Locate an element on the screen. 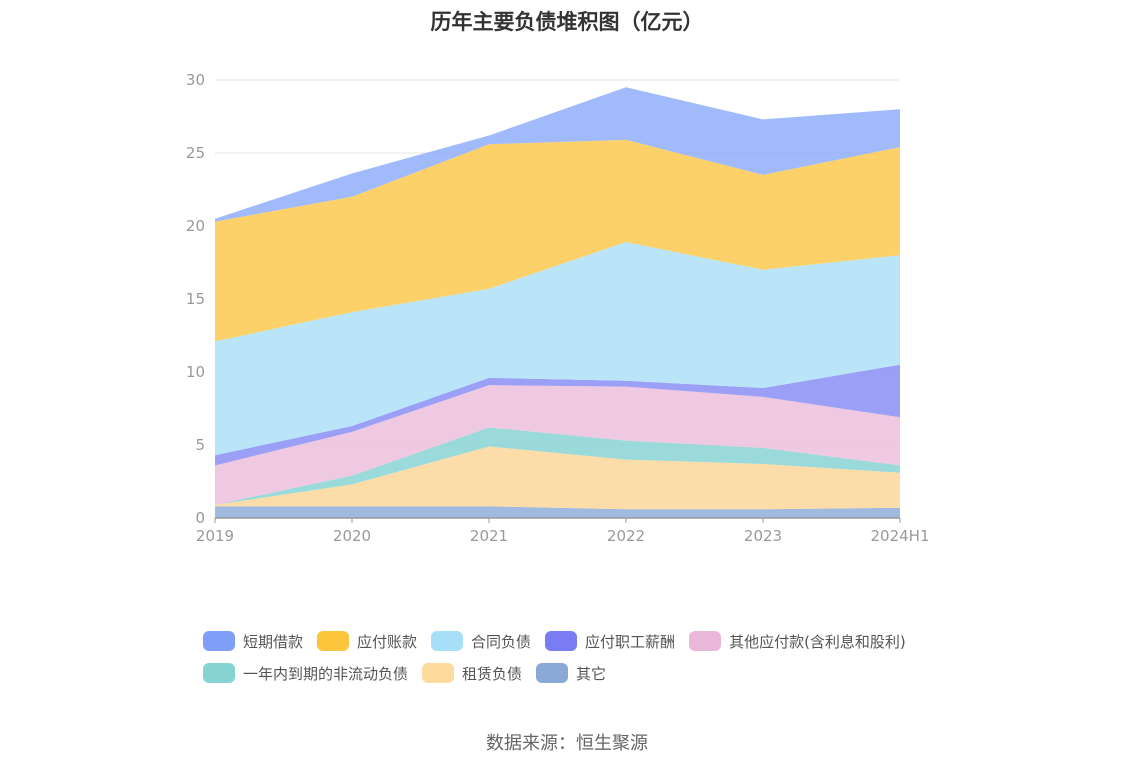  y-tick-label: 20 is located at coordinates (195, 226).